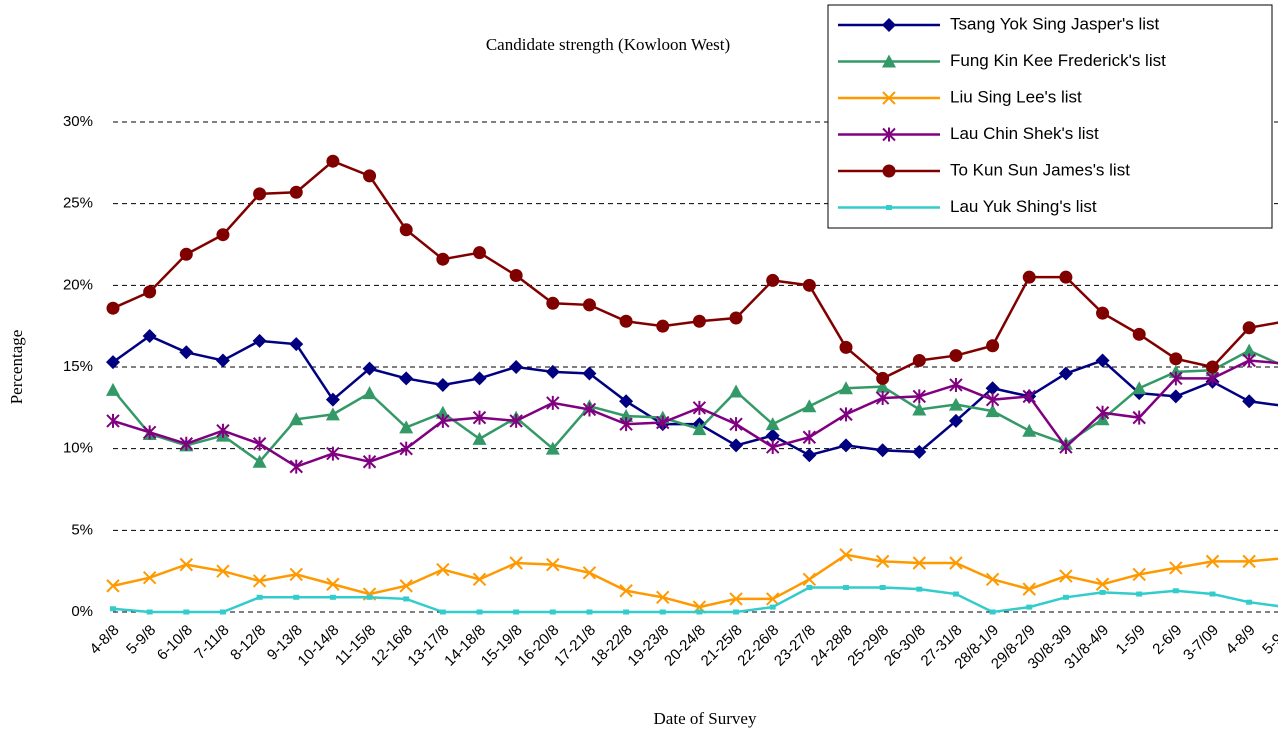 The width and height of the screenshot is (1278, 736). I want to click on legend-label: Lau Yuk Shing's list, so click(1023, 206).